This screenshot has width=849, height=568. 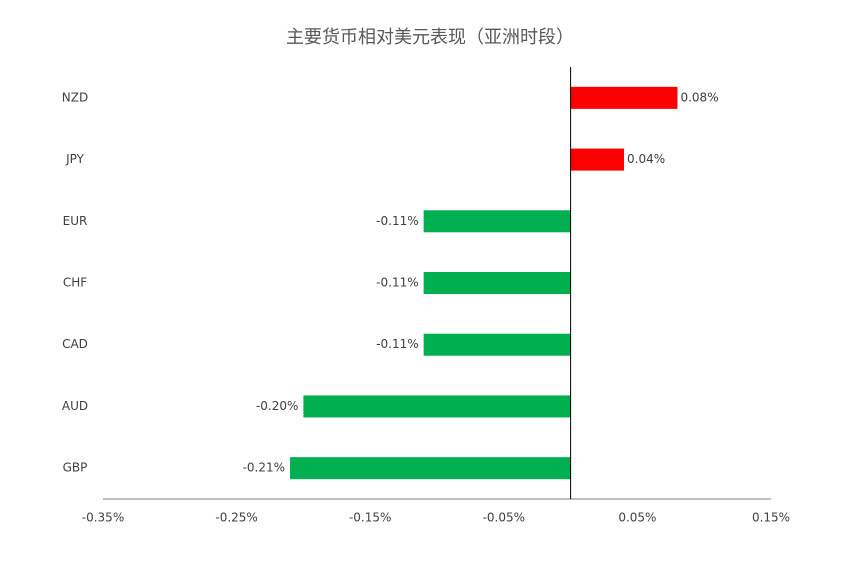 I want to click on y-tick-label: NZD, so click(x=75, y=97).